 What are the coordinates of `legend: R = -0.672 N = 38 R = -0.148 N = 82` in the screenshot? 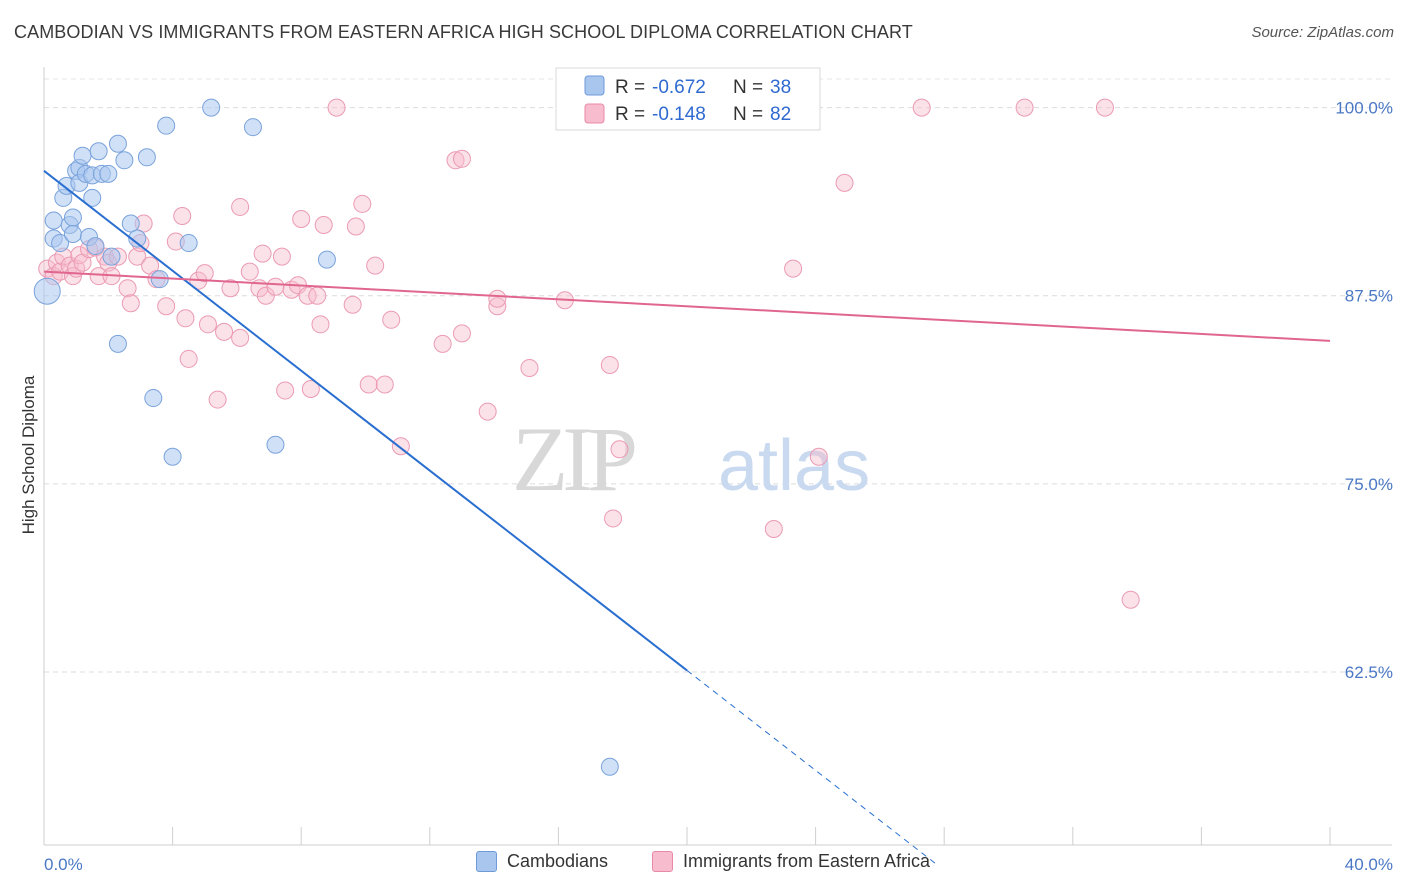 It's located at (688, 99).